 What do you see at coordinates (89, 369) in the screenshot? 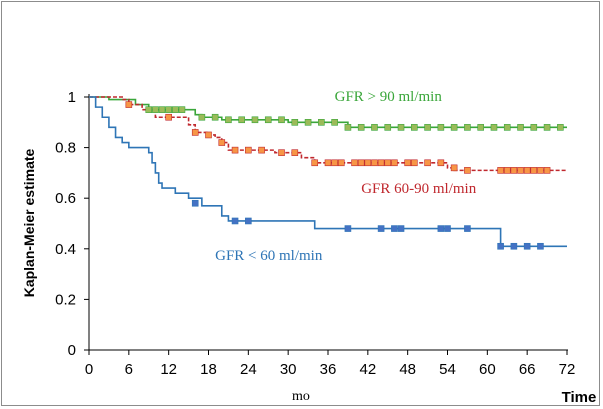
I see `x-tick-label: 0` at bounding box center [89, 369].